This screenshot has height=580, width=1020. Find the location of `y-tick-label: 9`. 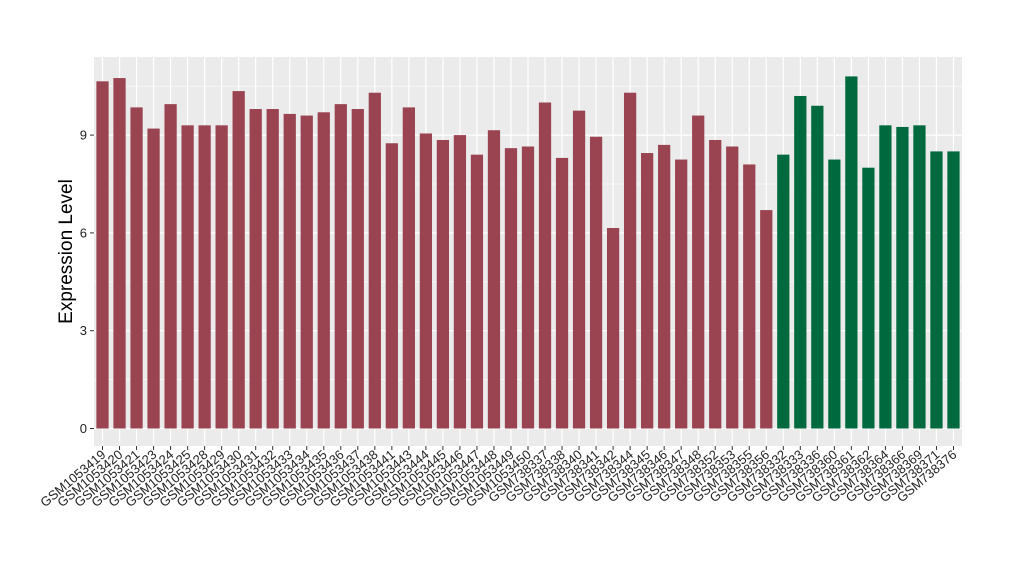

y-tick-label: 9 is located at coordinates (83, 135).